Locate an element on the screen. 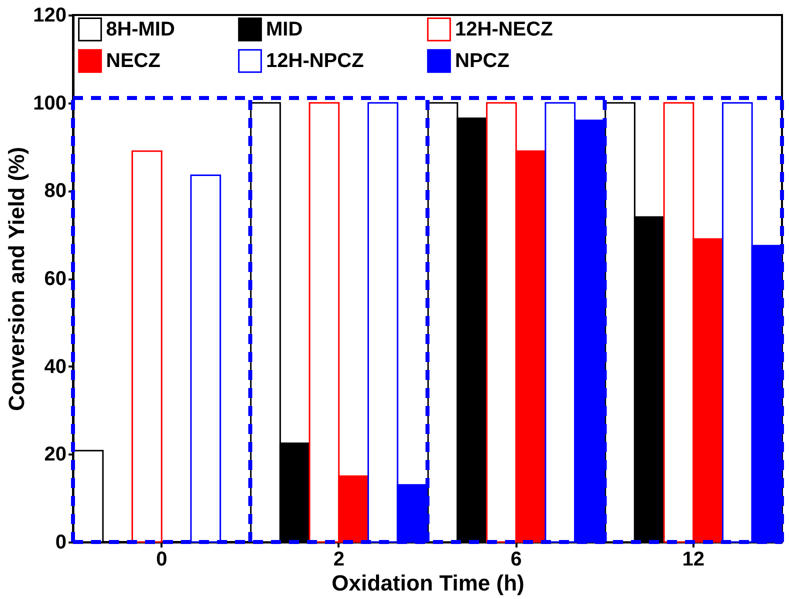 This screenshot has width=789, height=599. legend-label: 12H-NPCZ is located at coordinates (315, 61).